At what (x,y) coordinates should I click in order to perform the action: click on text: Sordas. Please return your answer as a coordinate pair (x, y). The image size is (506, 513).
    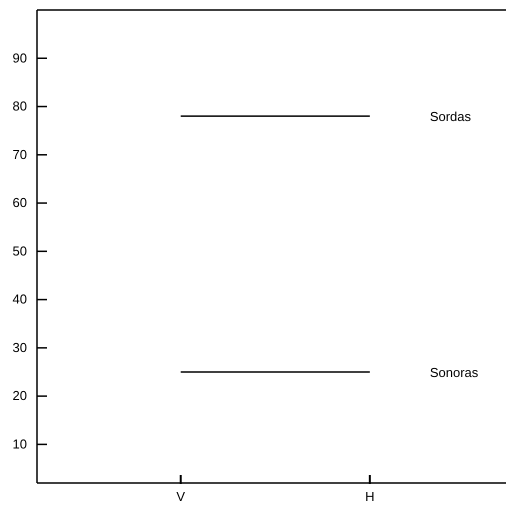
    Looking at the image, I should click on (451, 116).